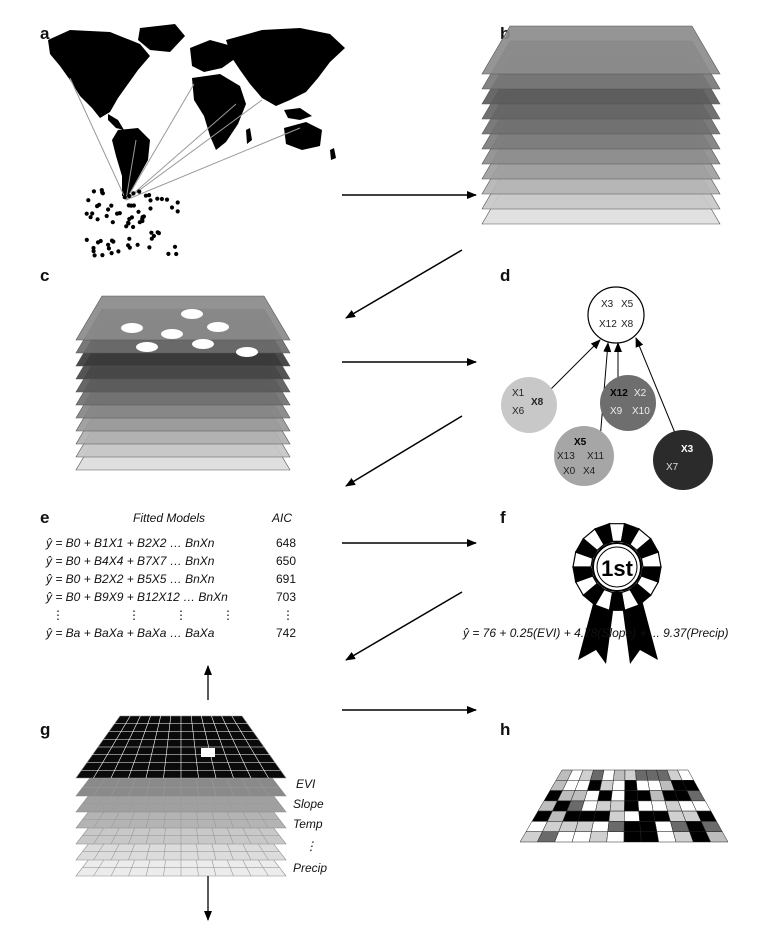 The image size is (782, 948). Describe the element at coordinates (130, 543) in the screenshot. I see `model-row-1: ŷ = B0 + B1X1 + B2X2 … BnXn` at that location.